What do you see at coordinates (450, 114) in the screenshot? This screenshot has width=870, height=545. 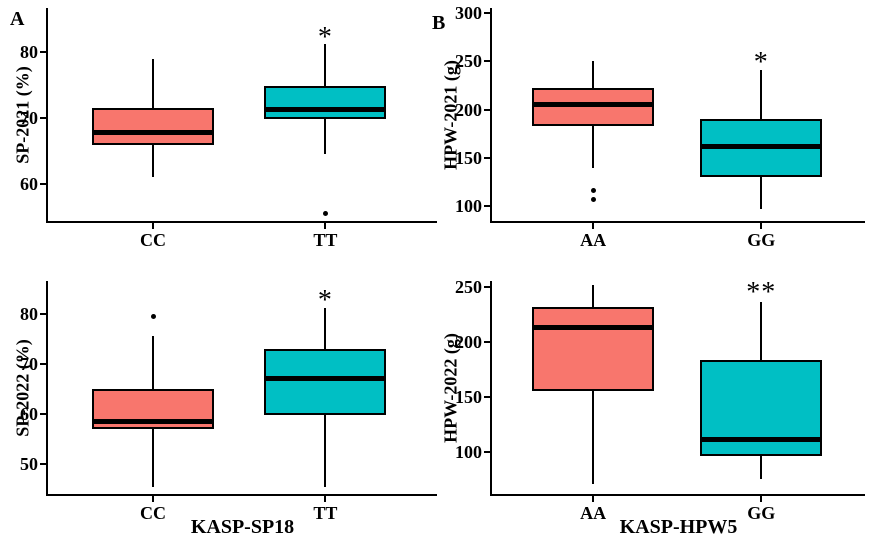 I see `y-axis-title: HPW-2021 (g)` at bounding box center [450, 114].